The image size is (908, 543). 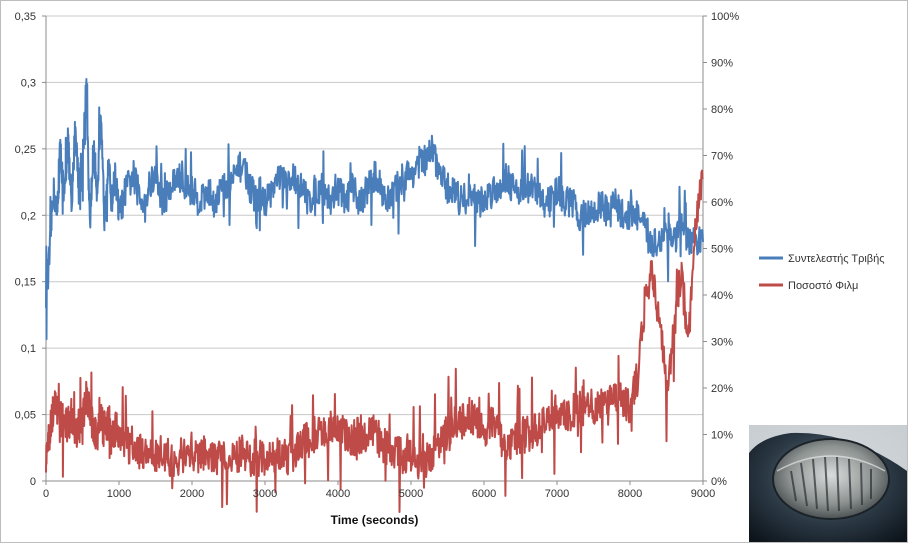 I want to click on x-axis-title: Time (seconds), so click(x=375, y=520).